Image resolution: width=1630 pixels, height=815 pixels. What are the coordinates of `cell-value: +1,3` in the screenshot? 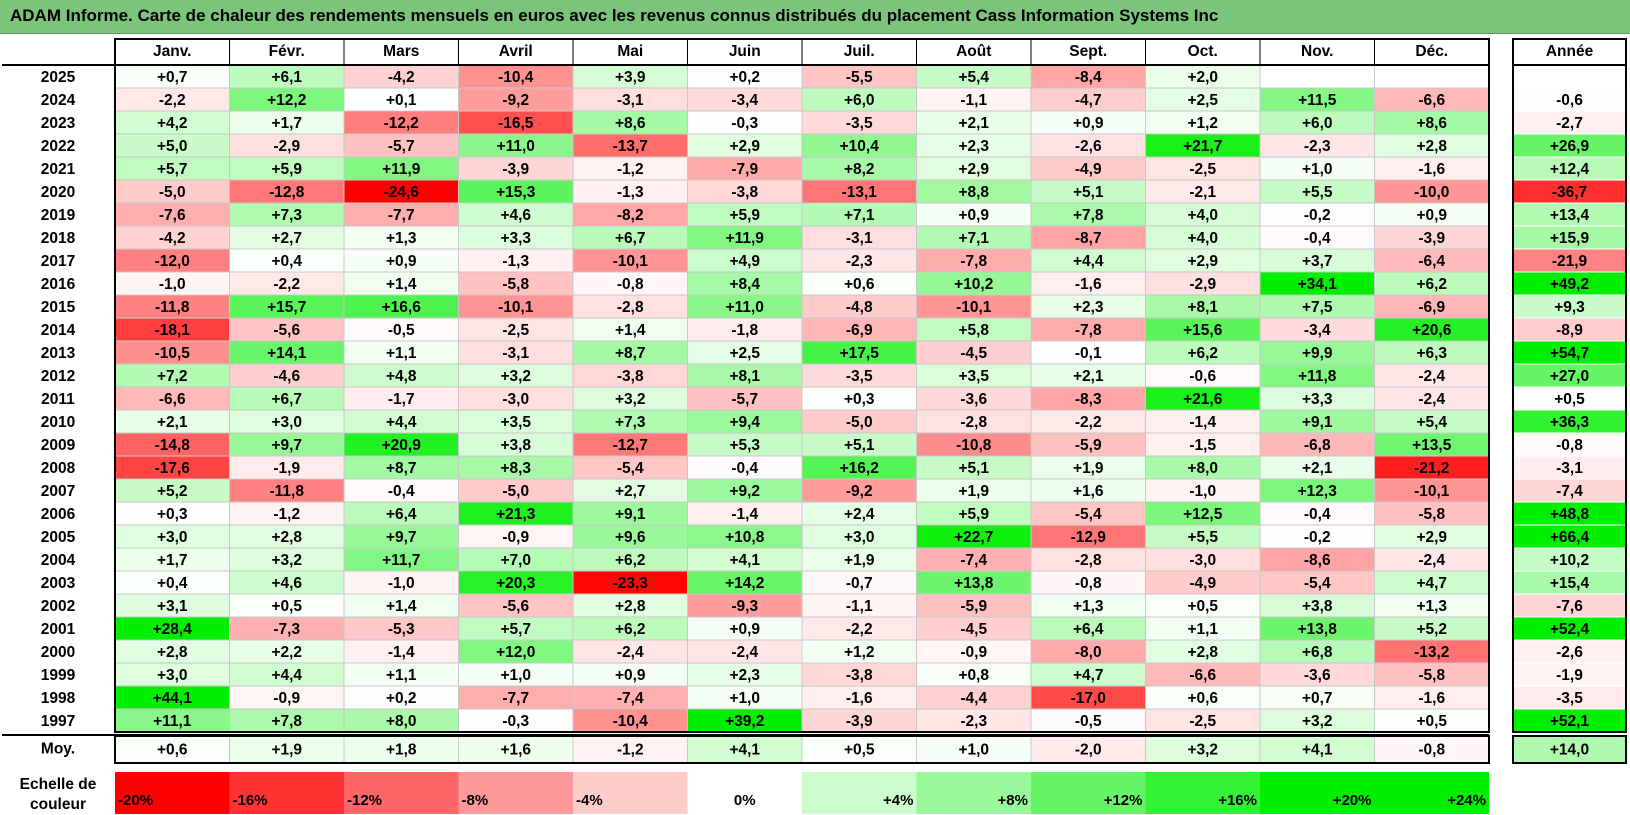 It's located at (1088, 606).